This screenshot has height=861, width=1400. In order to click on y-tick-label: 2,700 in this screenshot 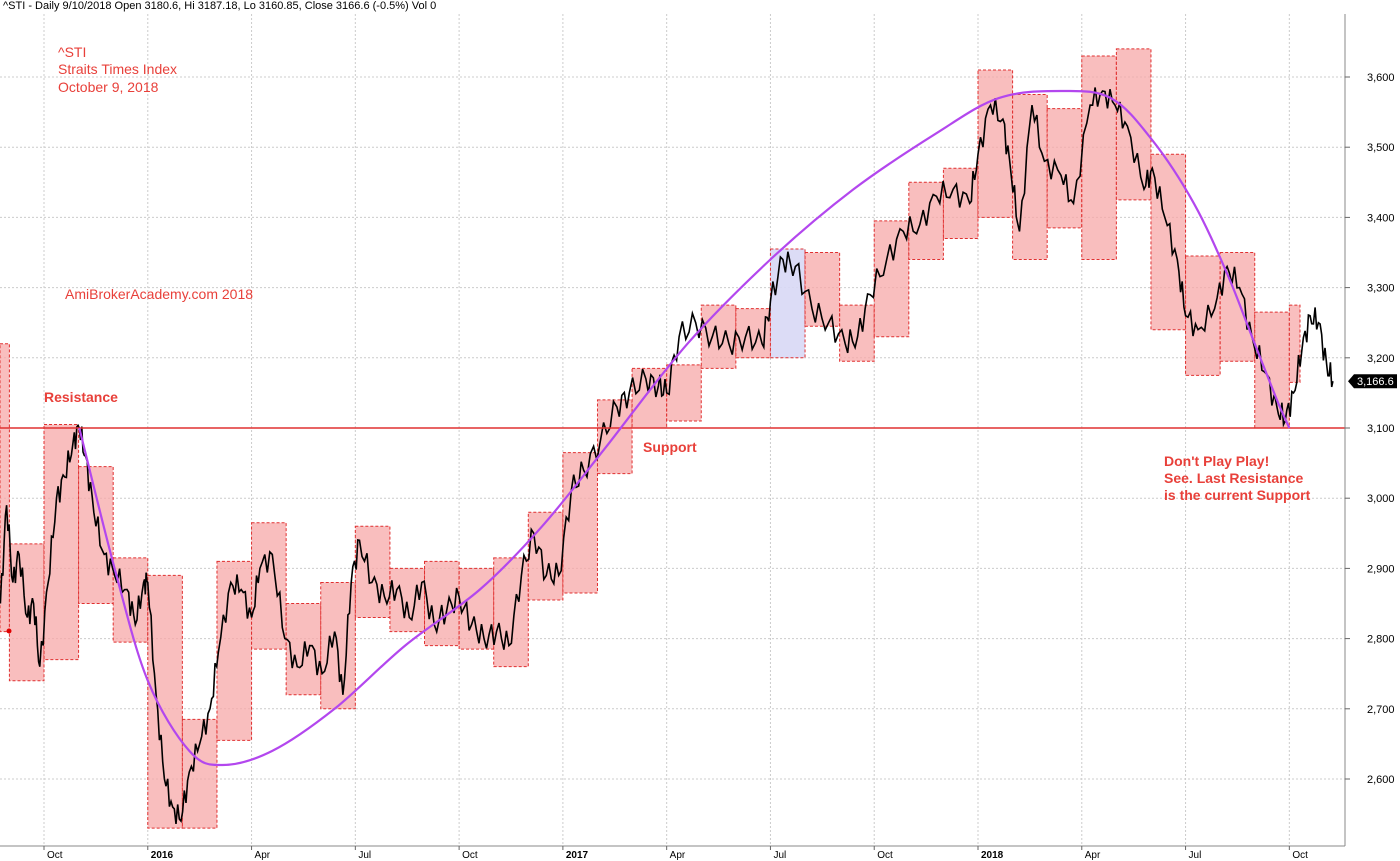, I will do `click(1381, 710)`.